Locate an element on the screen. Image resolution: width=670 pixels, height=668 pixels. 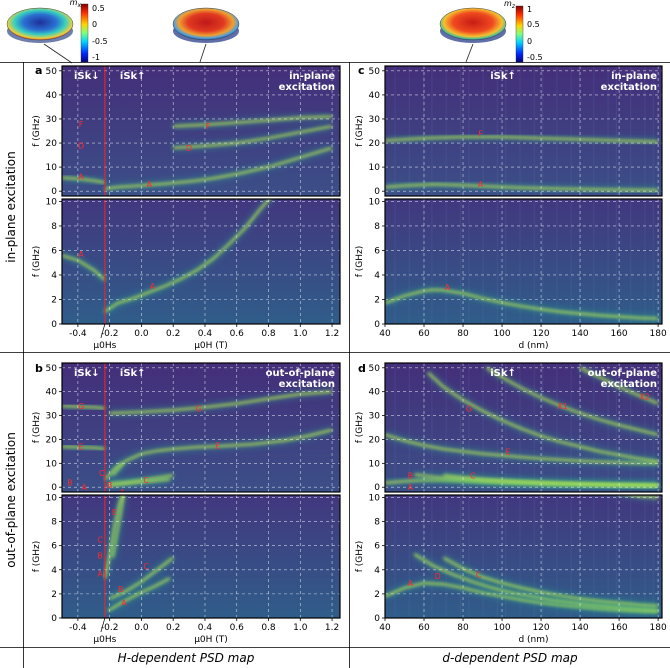
series-G-line is located at coordinates (221, 402).